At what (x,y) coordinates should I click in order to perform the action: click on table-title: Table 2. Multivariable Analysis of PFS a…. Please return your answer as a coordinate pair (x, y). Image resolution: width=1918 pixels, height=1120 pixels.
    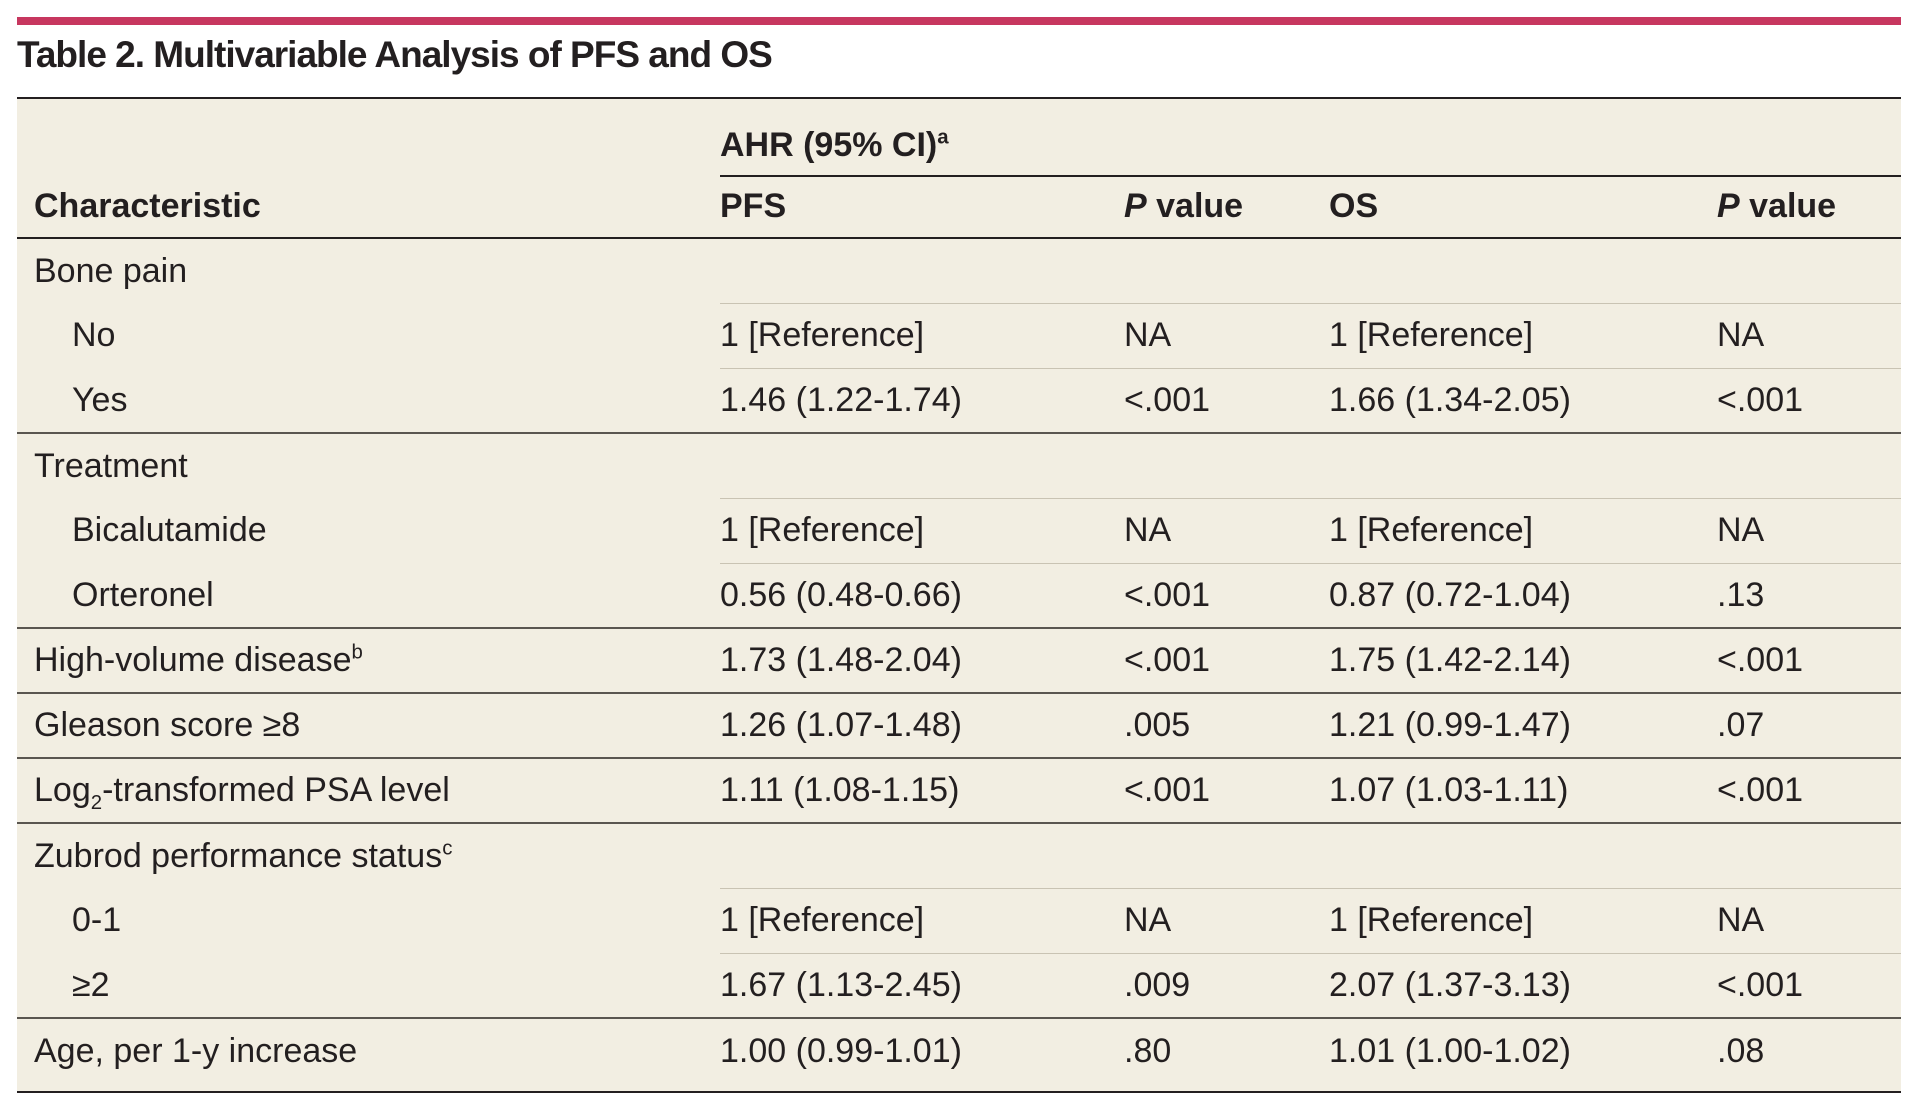
    Looking at the image, I should click on (395, 54).